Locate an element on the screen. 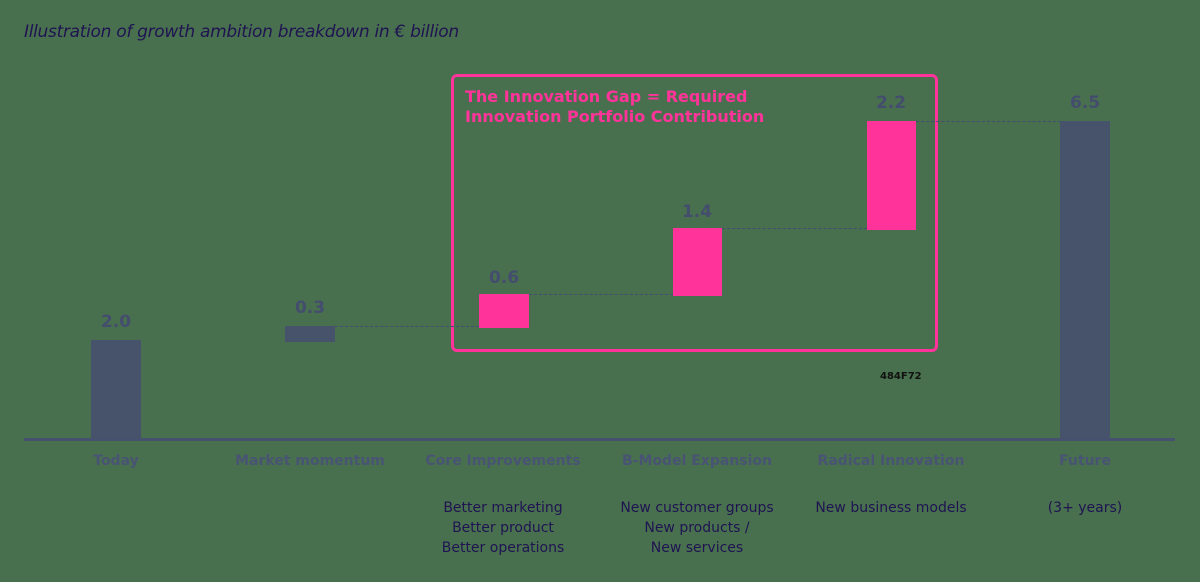 This screenshot has height=582, width=1200. value-label-radical-innovation: 2.2 is located at coordinates (891, 103).